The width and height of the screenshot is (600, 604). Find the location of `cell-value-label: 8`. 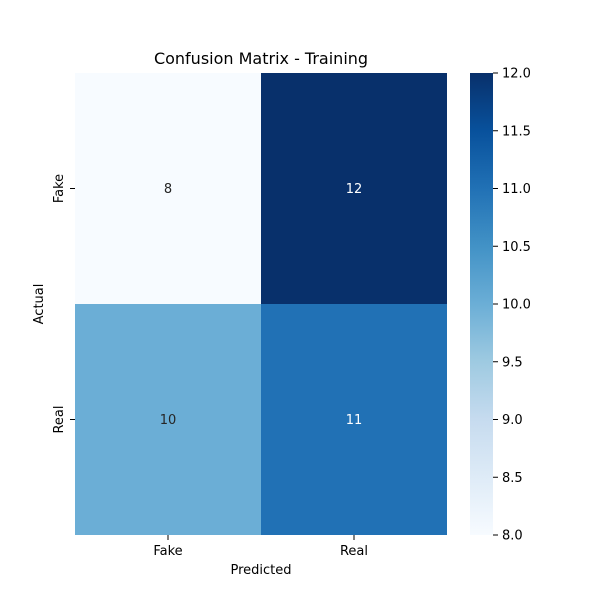

cell-value-label: 8 is located at coordinates (168, 189).